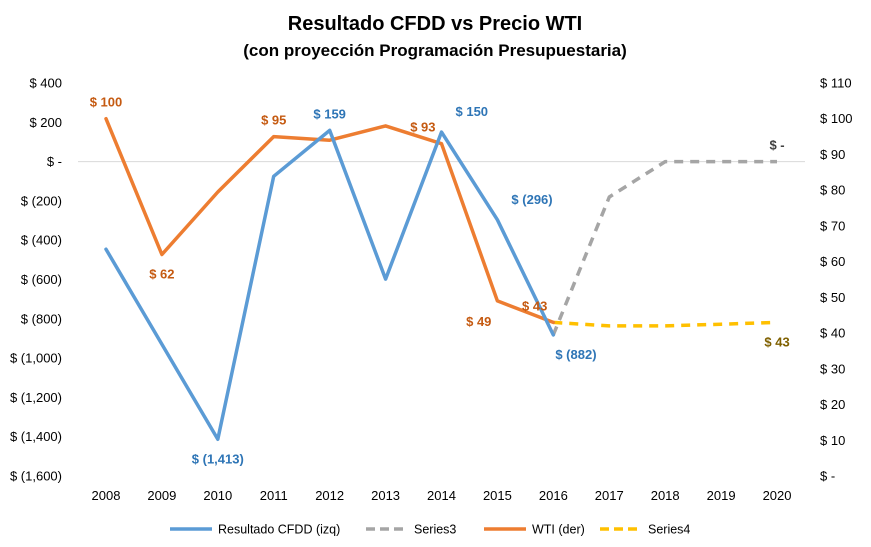 The width and height of the screenshot is (871, 547). Describe the element at coordinates (36, 397) in the screenshot. I see `y-left-tick-label: $ (1,200)` at that location.